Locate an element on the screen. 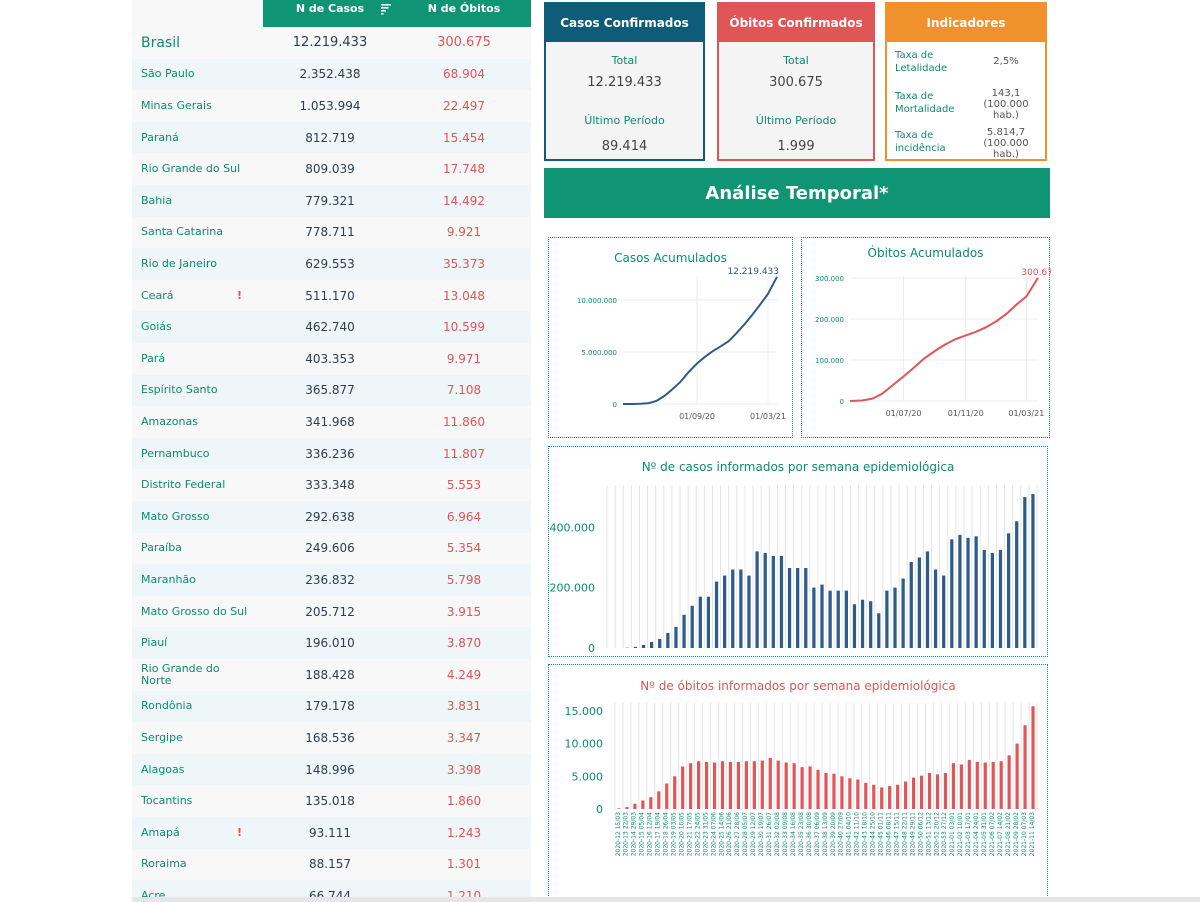 Image resolution: width=1200 pixels, height=902 pixels. table-row: Pernambuco 336.236 11.807 is located at coordinates (331, 453).